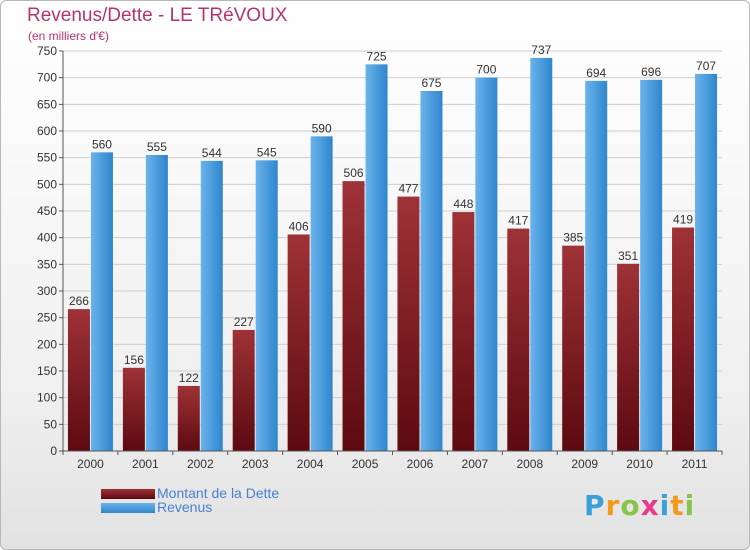  I want to click on bar-revenus-2003, so click(266, 306).